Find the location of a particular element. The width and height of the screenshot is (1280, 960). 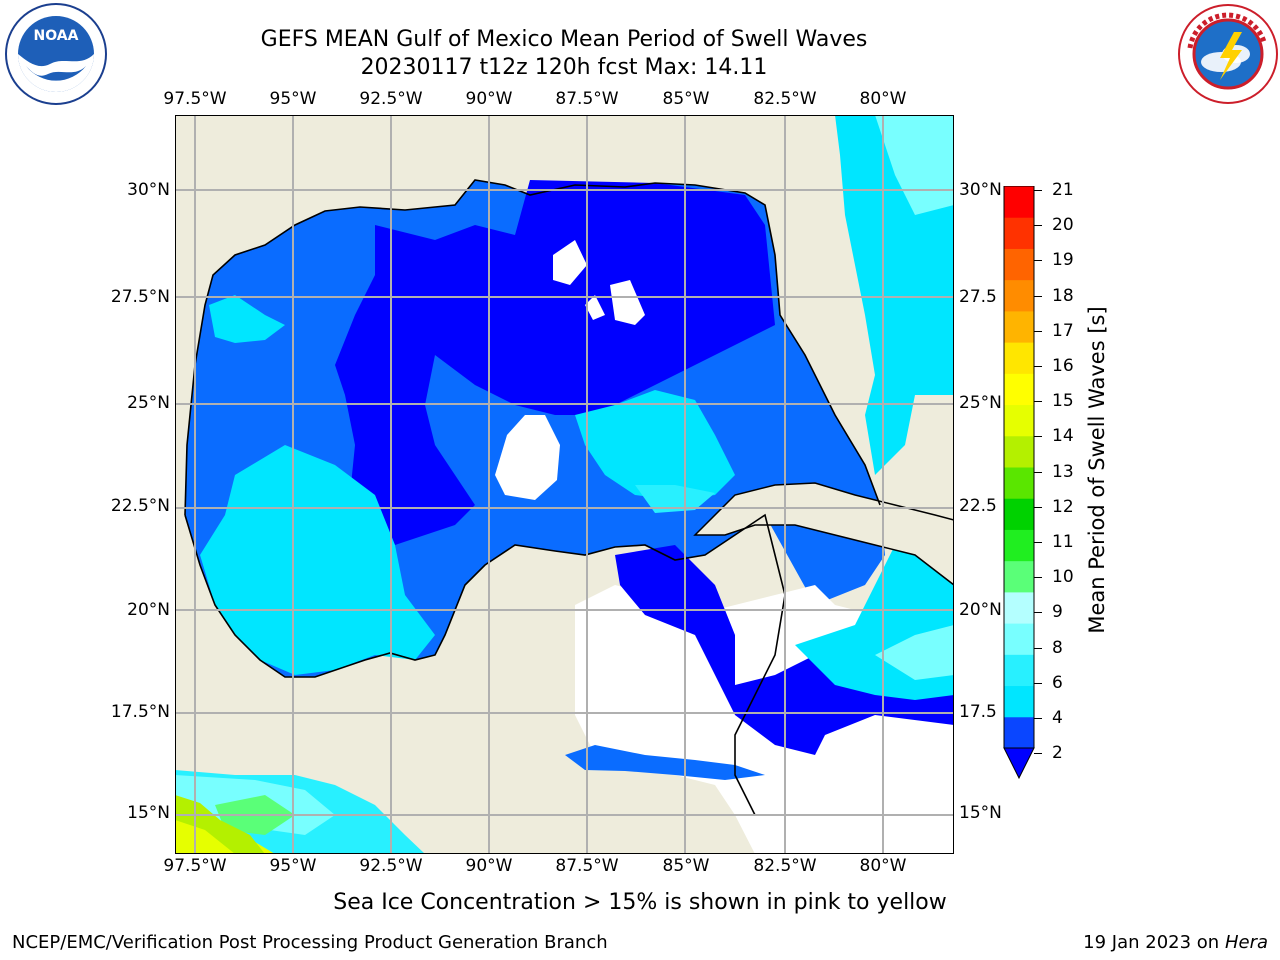

colorbar-extend-arrow is located at coordinates (1019, 763).